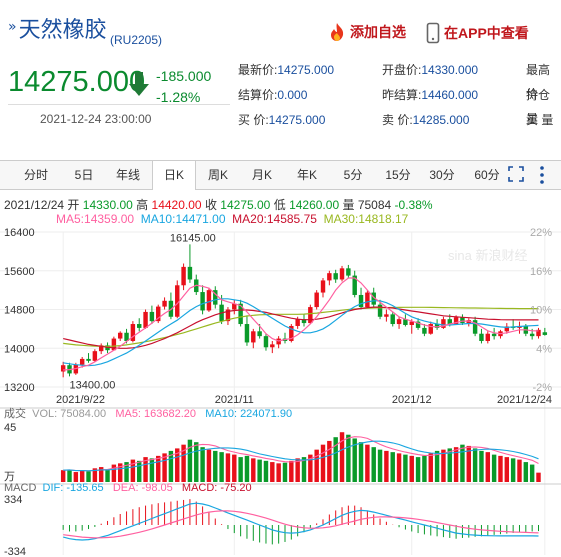 The image size is (561, 557). Describe the element at coordinates (367, 32) in the screenshot. I see `add-watch-button: 添加自选` at that location.